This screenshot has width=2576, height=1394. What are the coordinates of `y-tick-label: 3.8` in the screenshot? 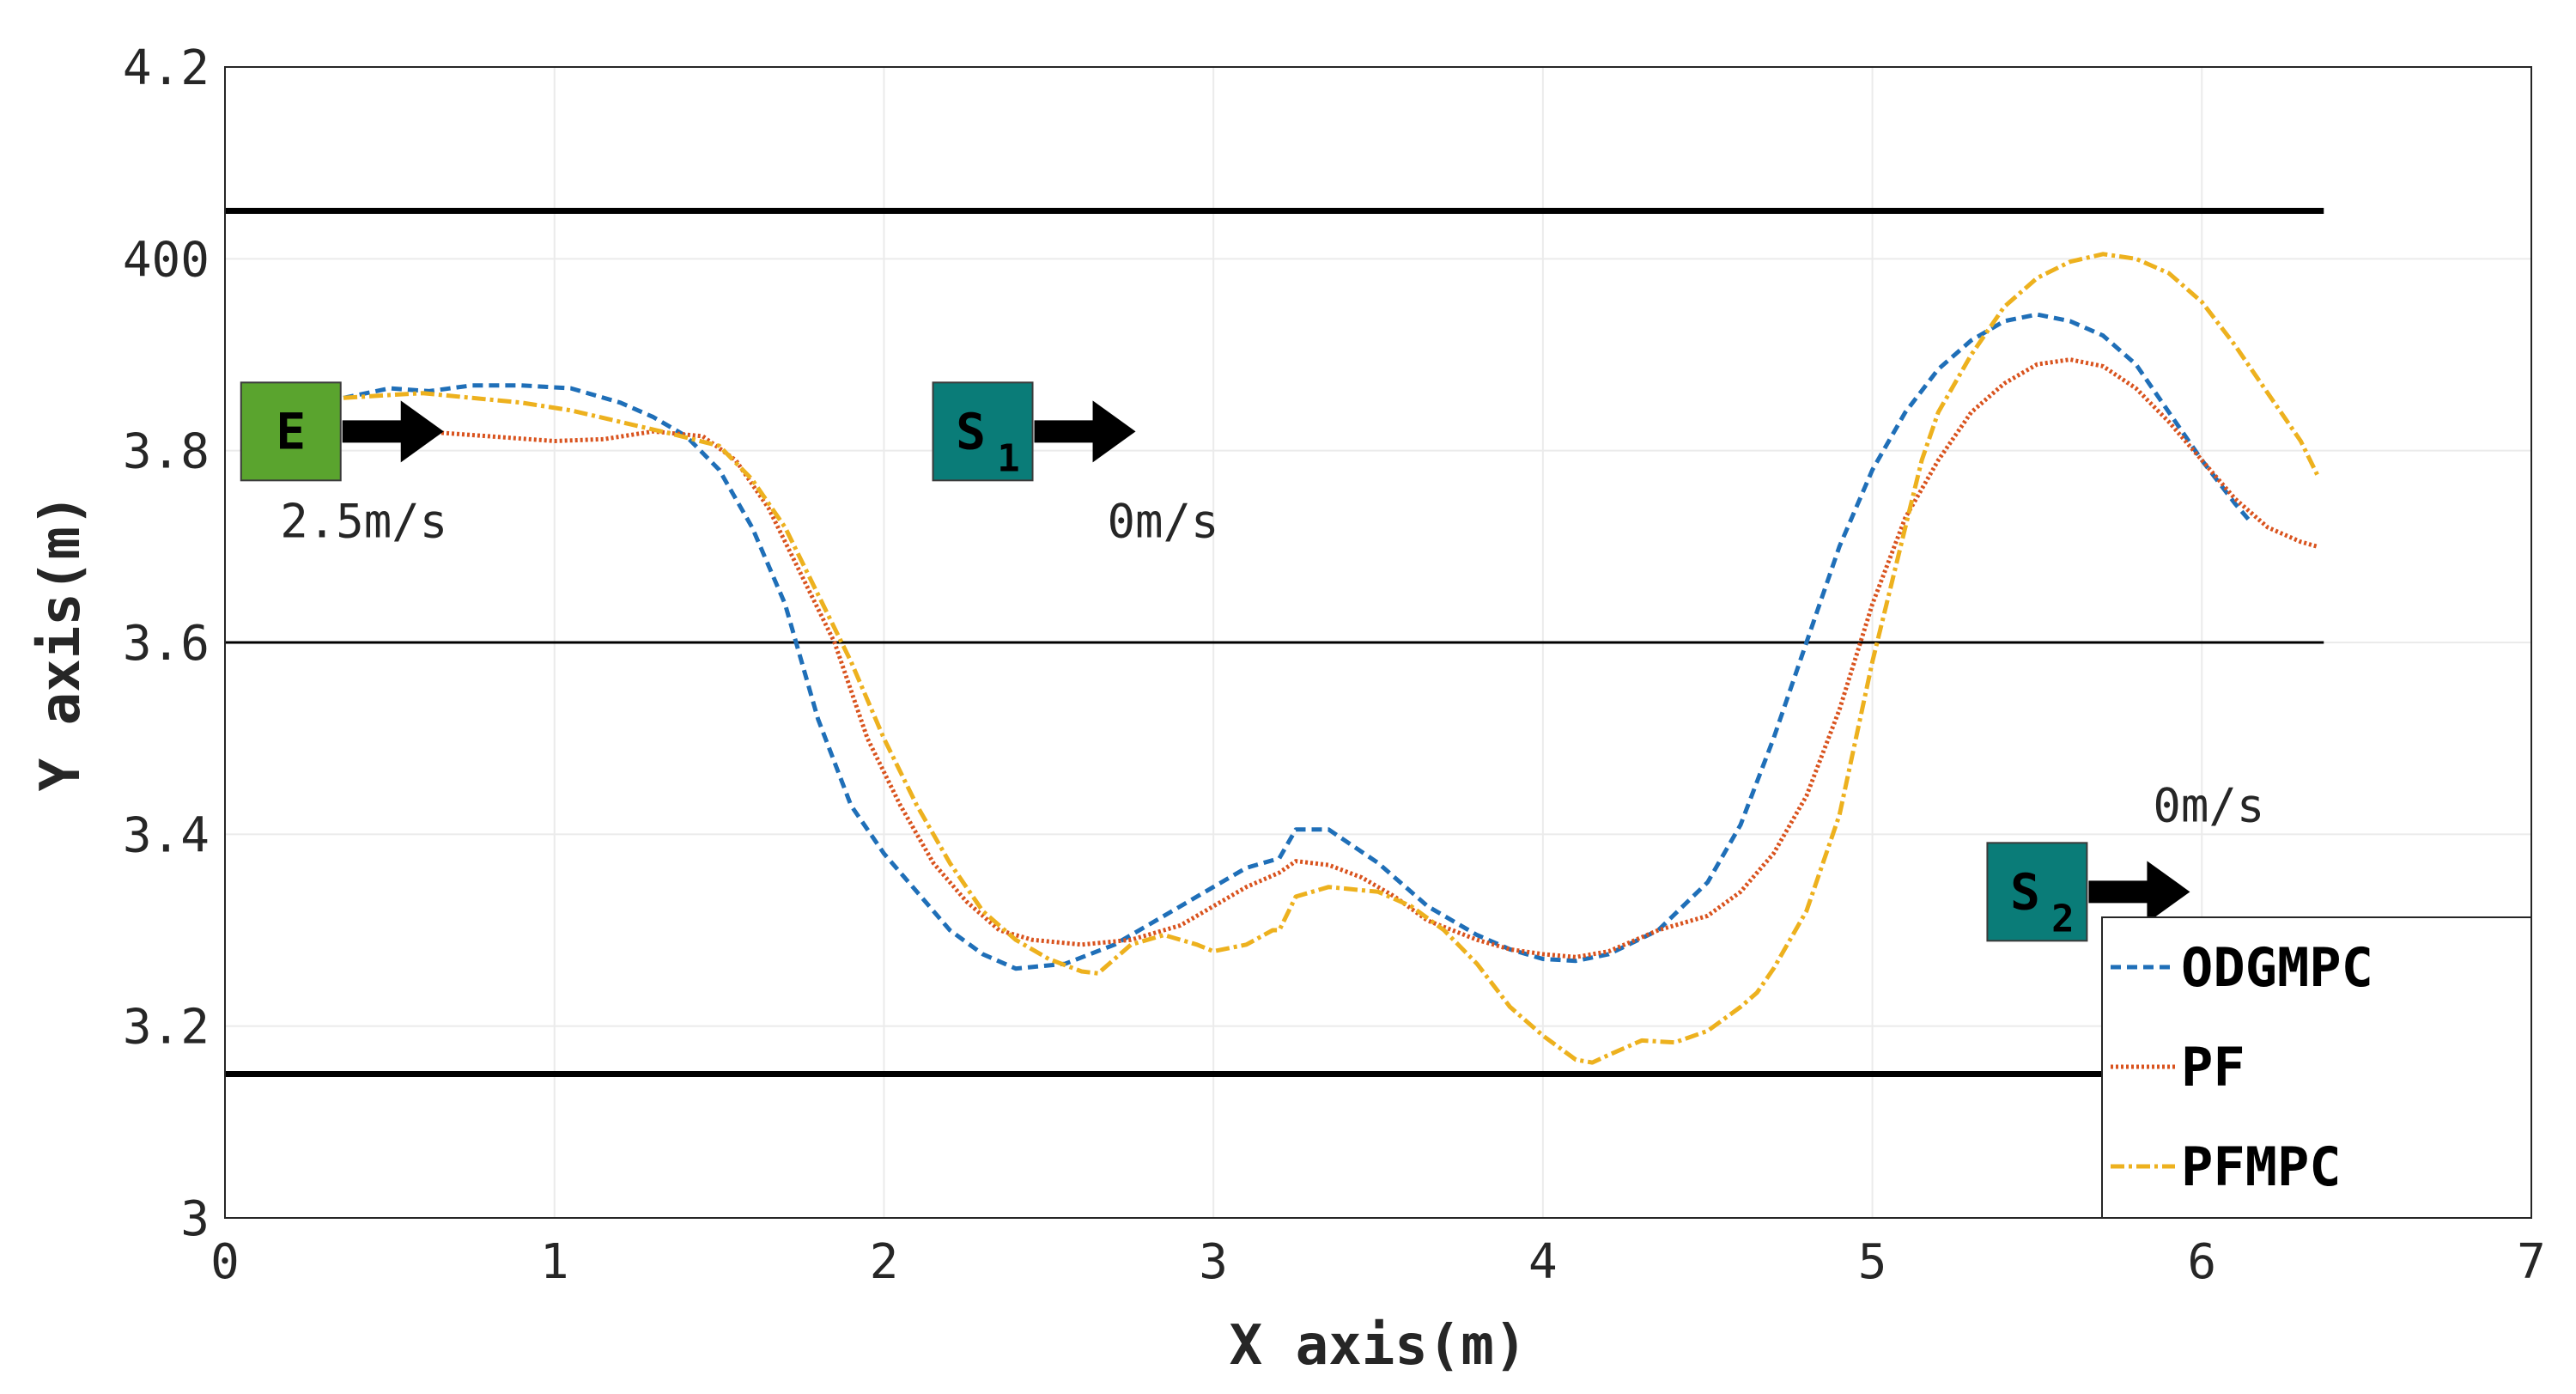 It's located at (166, 452).